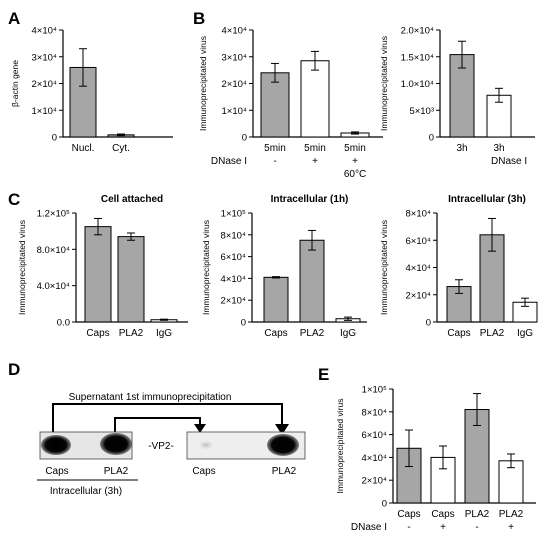  I want to click on panel-label-a: A, so click(14, 18).